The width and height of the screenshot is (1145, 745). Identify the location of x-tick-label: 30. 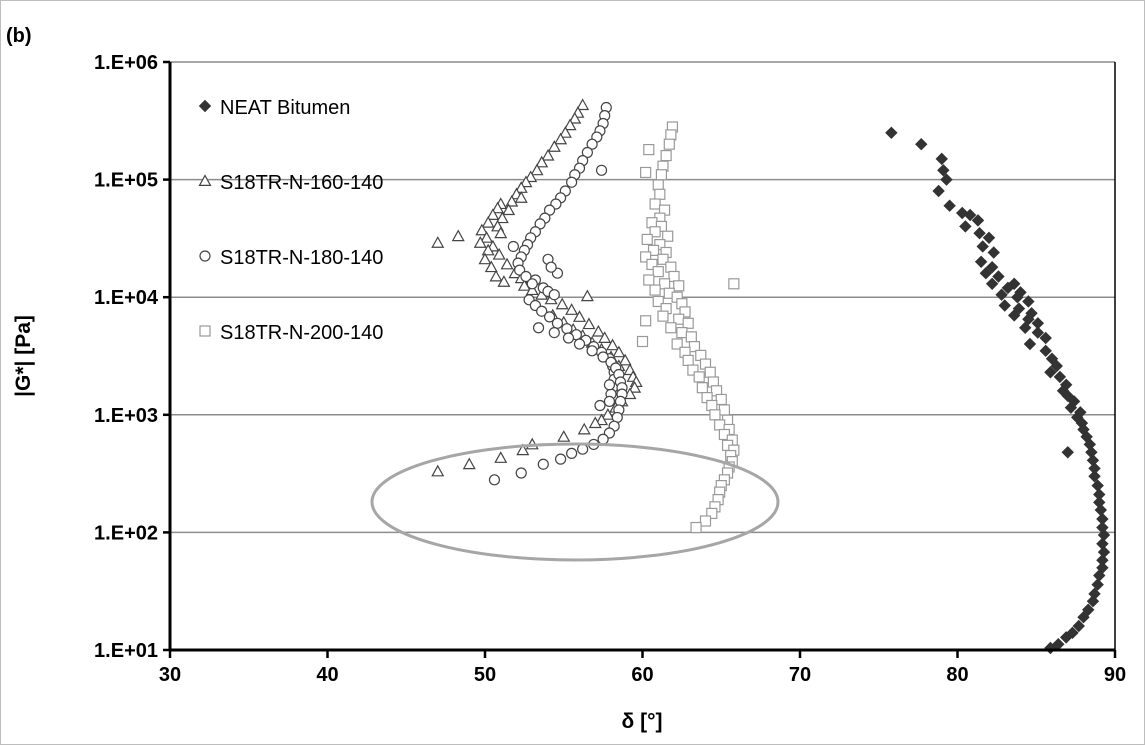
(170, 675).